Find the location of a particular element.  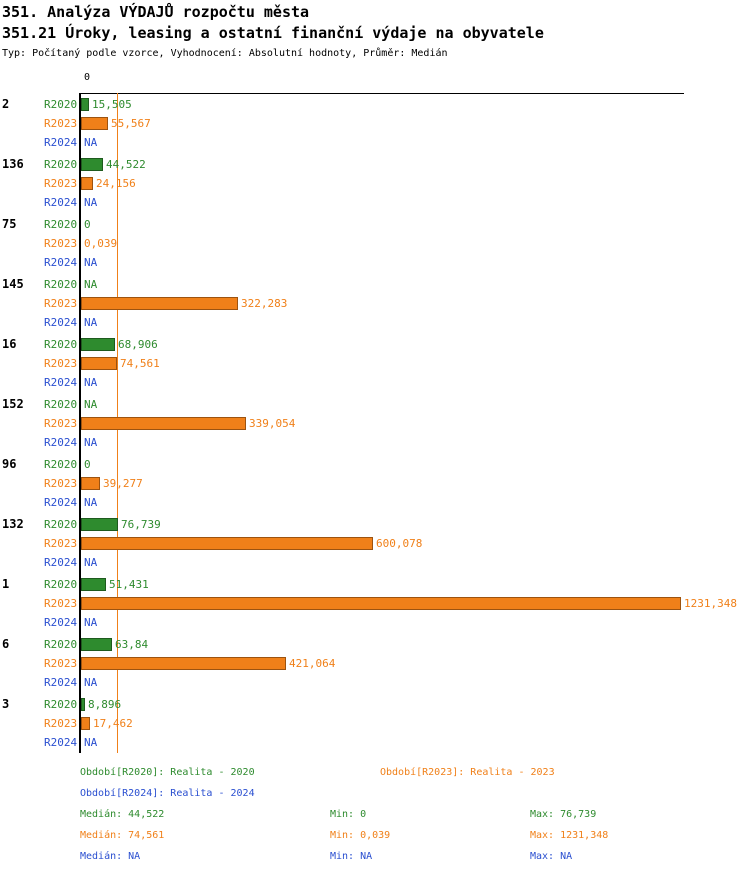

group-label-136: 136 is located at coordinates (13, 164).